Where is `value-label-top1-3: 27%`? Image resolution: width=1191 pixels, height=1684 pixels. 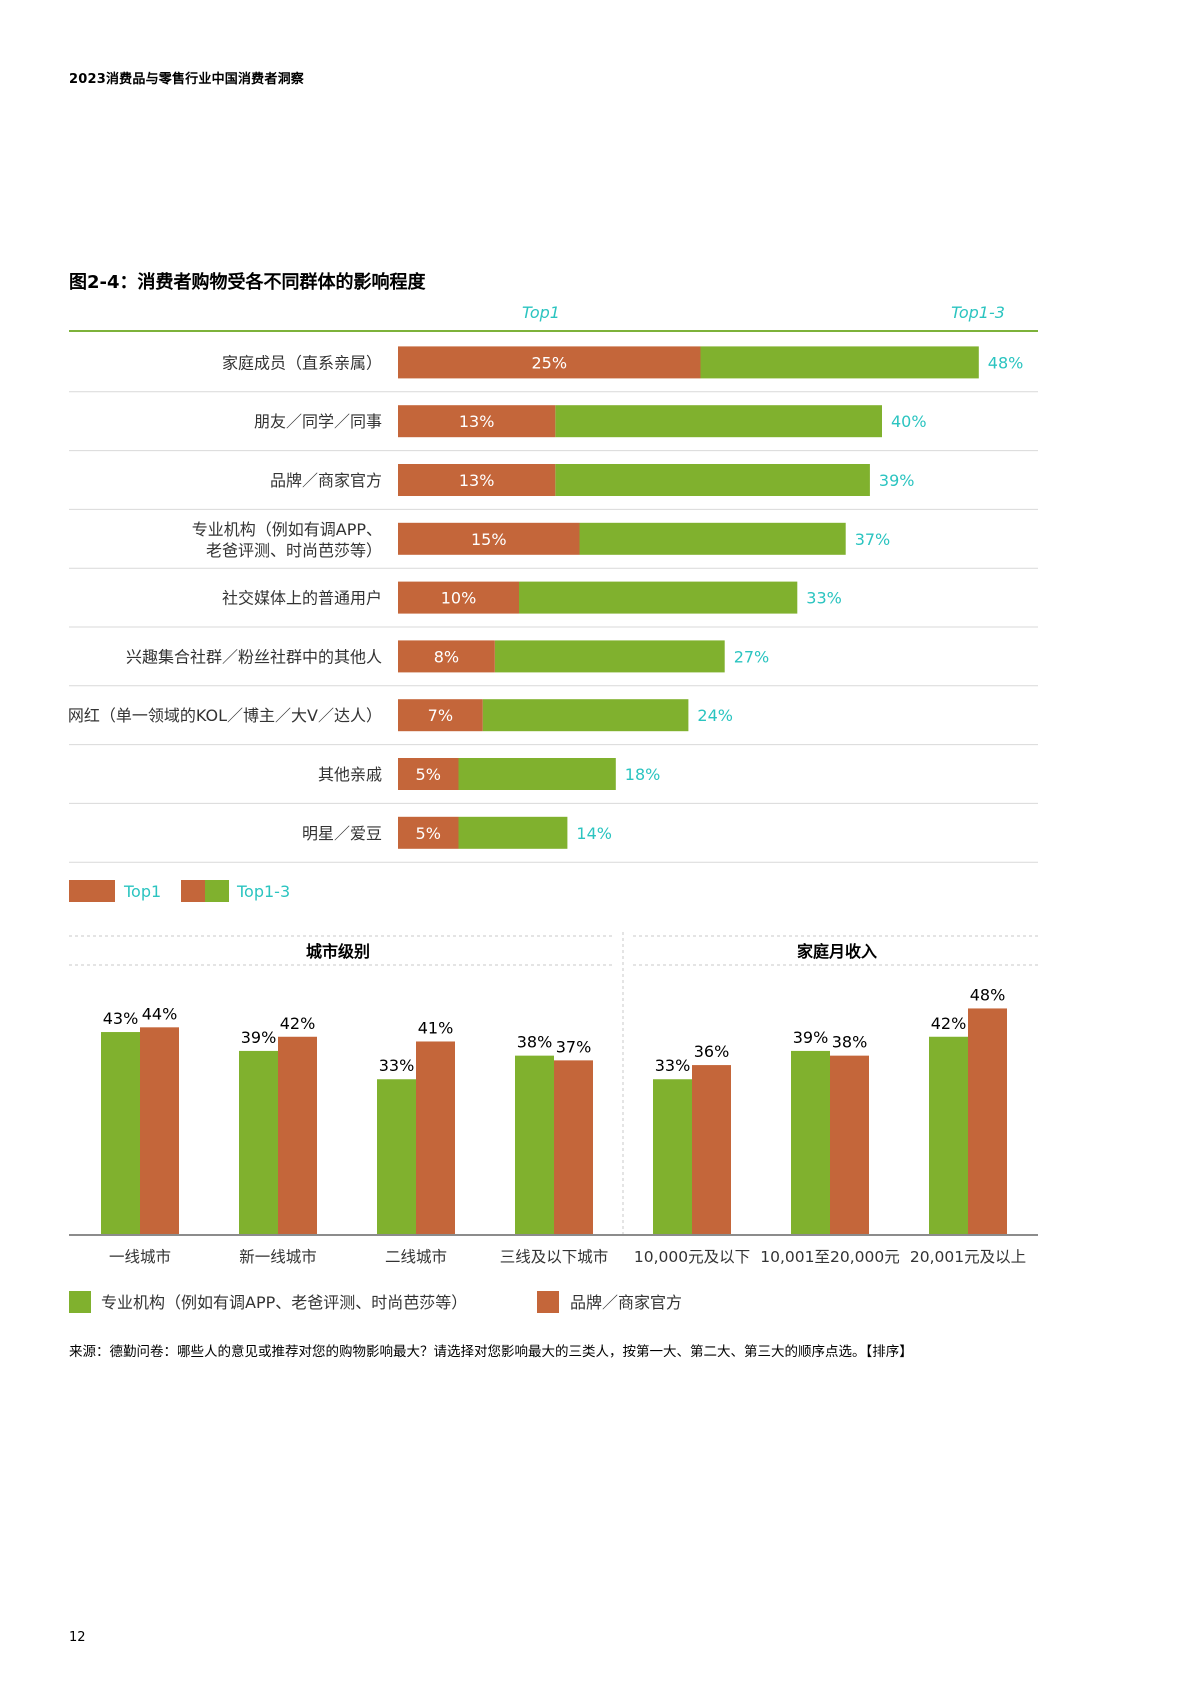
value-label-top1-3: 27% is located at coordinates (752, 656).